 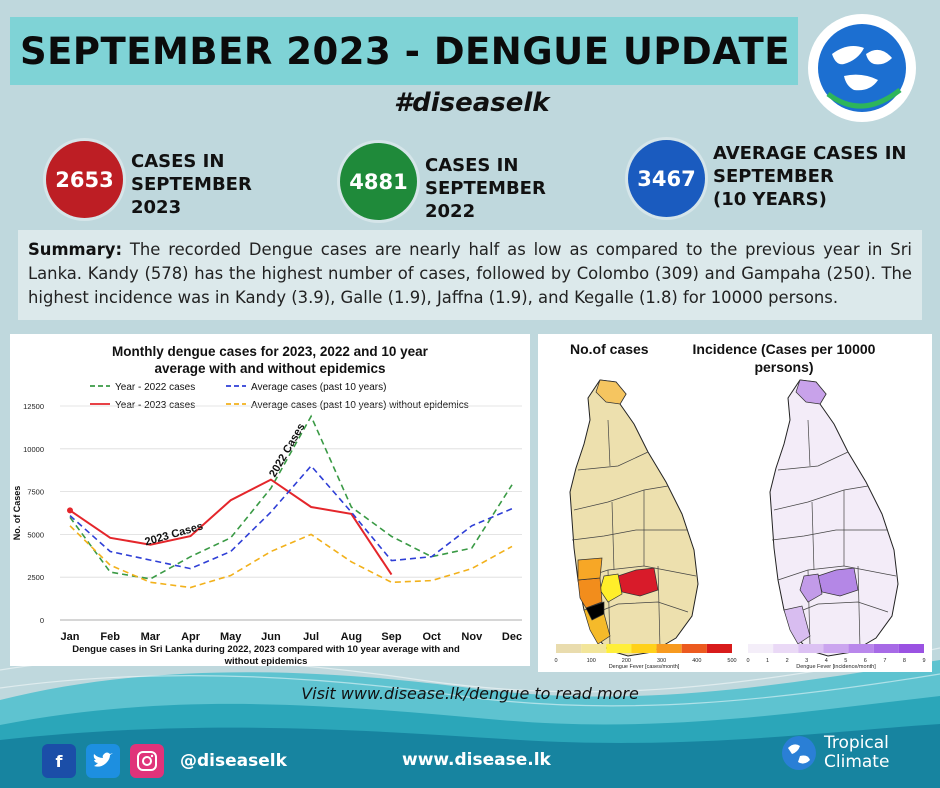 What do you see at coordinates (799, 753) in the screenshot?
I see `earth-icon` at bounding box center [799, 753].